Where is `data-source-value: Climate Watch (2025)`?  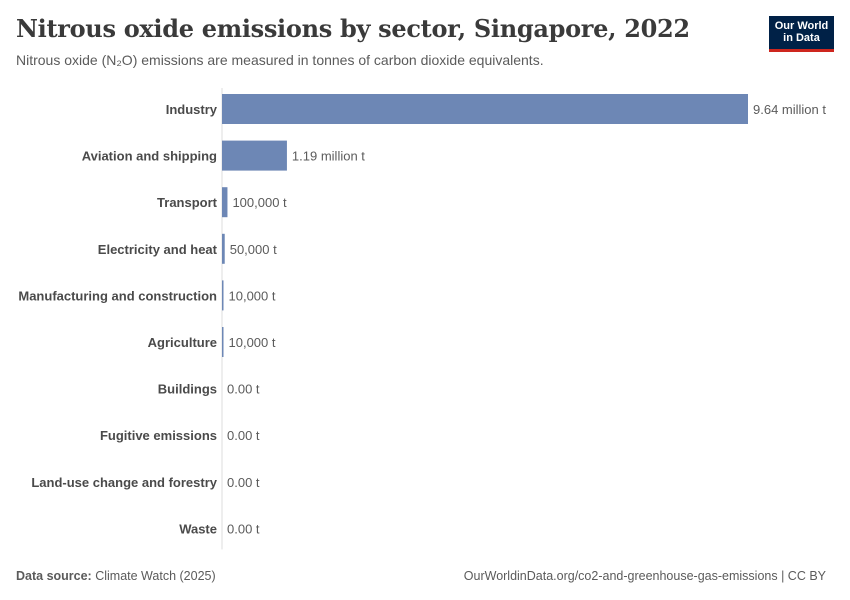 data-source-value: Climate Watch (2025) is located at coordinates (155, 576).